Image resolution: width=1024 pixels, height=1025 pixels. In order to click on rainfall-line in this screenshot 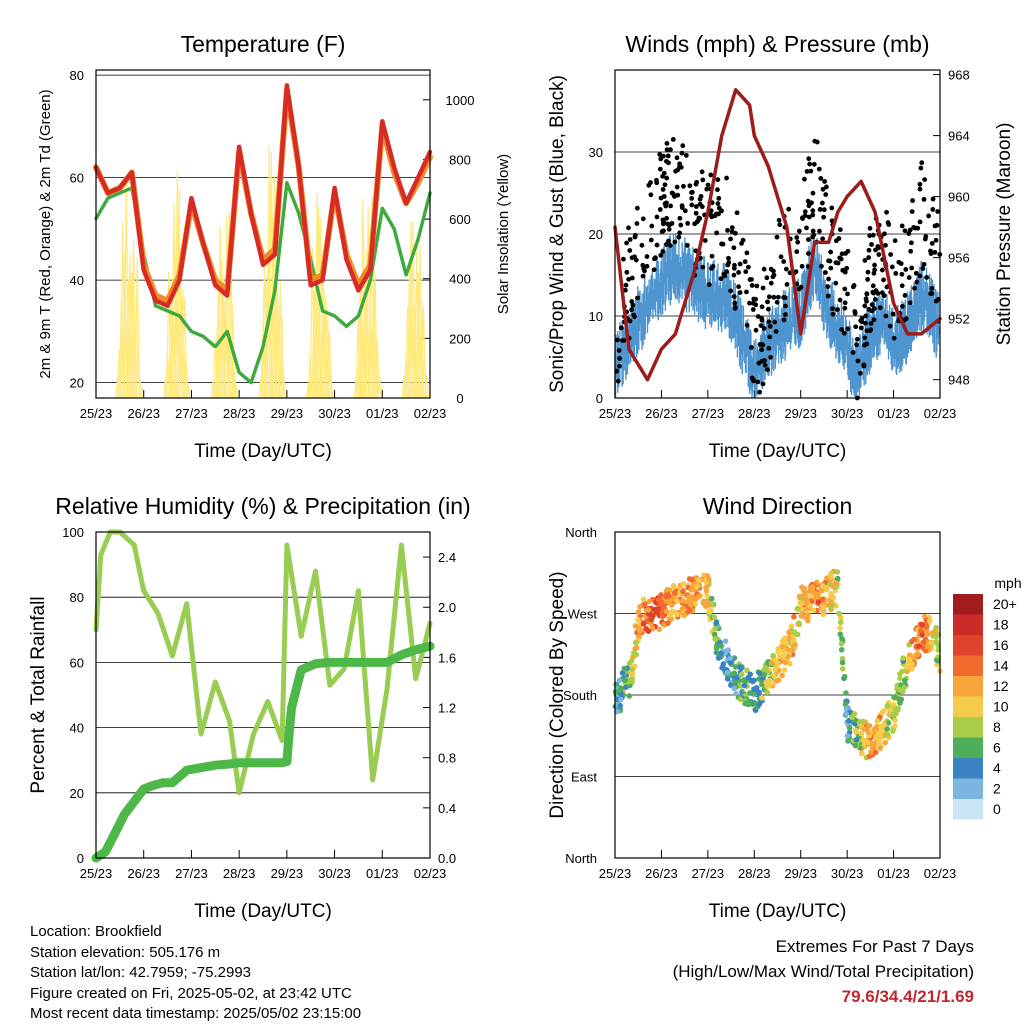, I will do `click(263, 752)`.